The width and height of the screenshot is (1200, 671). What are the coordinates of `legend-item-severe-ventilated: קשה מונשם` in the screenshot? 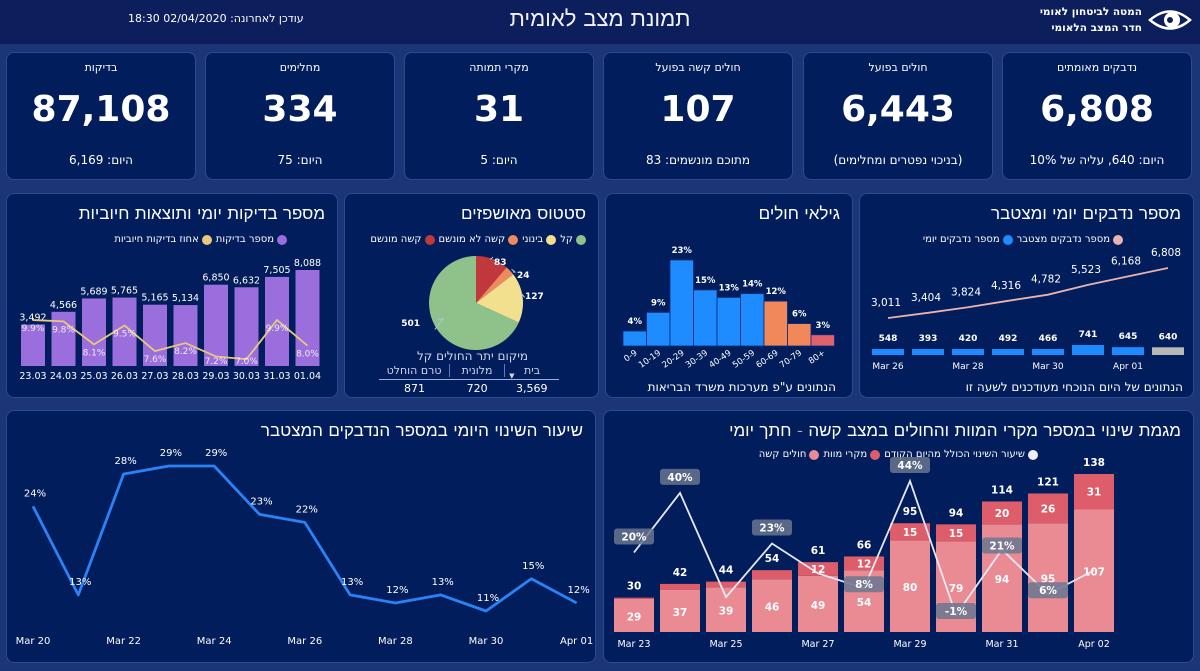 It's located at (402, 239).